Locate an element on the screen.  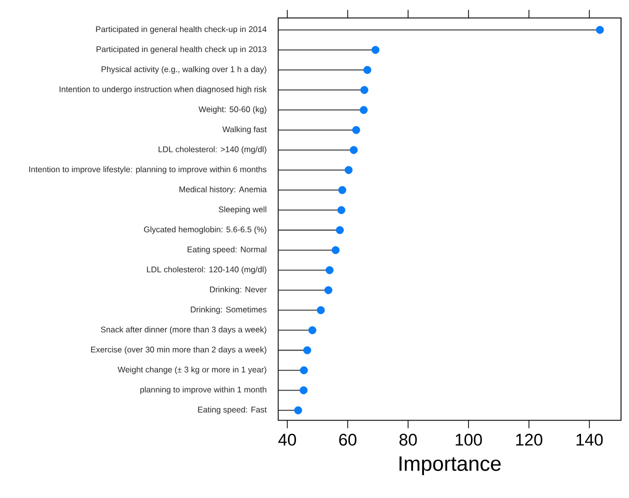
x-tick-label: 40 is located at coordinates (287, 440).